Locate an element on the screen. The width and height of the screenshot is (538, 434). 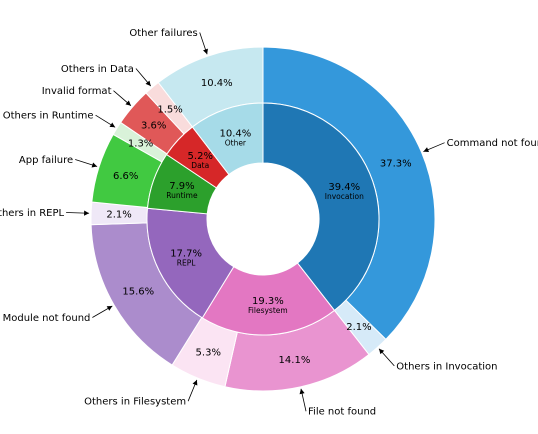
inner-pct-label-invocation: 39.4% is located at coordinates (344, 187).